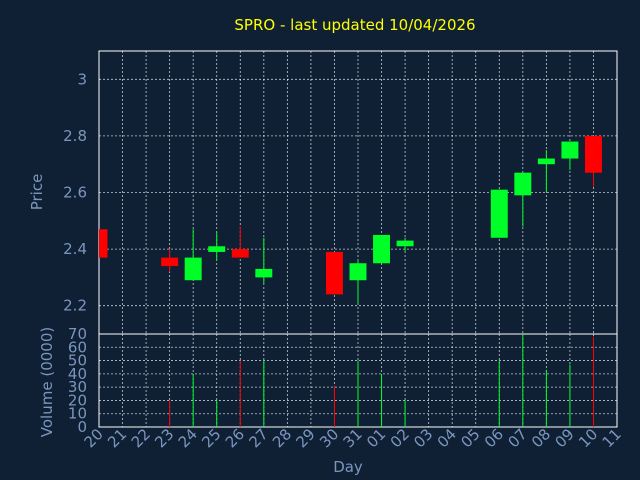 This screenshot has width=640, height=480. Describe the element at coordinates (141, 438) in the screenshot. I see `x-tick-label: 22` at that location.